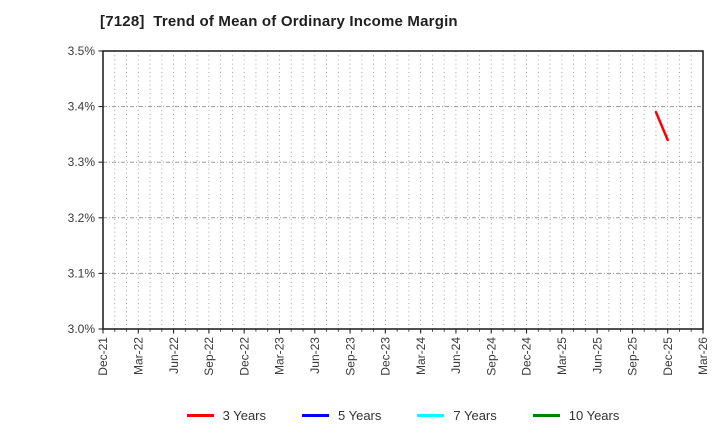 This screenshot has width=720, height=440. I want to click on svg-text: Jun-23, so click(315, 355).